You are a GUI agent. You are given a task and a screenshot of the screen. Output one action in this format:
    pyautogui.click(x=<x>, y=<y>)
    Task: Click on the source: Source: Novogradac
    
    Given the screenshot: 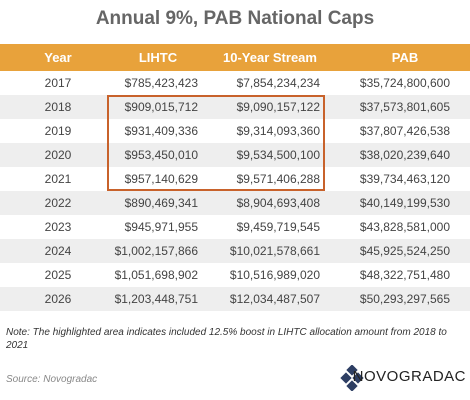 What is the action you would take?
    pyautogui.click(x=52, y=379)
    